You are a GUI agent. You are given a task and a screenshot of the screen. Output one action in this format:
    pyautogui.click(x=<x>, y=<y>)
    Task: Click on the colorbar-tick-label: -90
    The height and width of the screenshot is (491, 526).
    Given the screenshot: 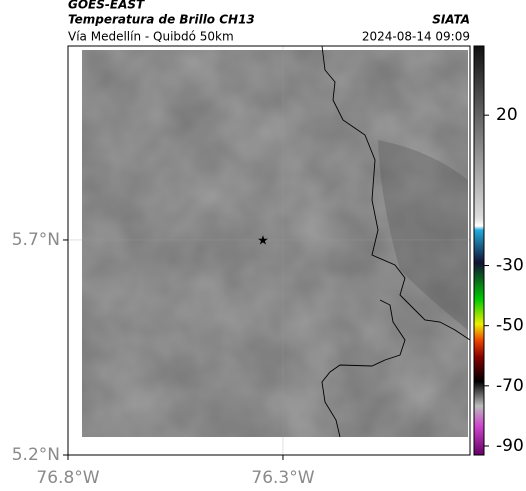 What is the action you would take?
    pyautogui.click(x=510, y=446)
    